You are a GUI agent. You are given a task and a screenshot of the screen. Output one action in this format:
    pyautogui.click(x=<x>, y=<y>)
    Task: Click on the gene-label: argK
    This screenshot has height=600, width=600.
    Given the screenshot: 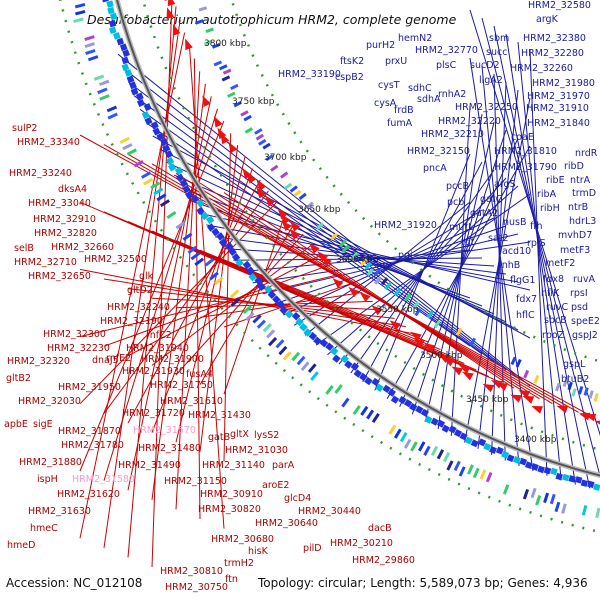 What is the action you would take?
    pyautogui.click(x=547, y=19)
    